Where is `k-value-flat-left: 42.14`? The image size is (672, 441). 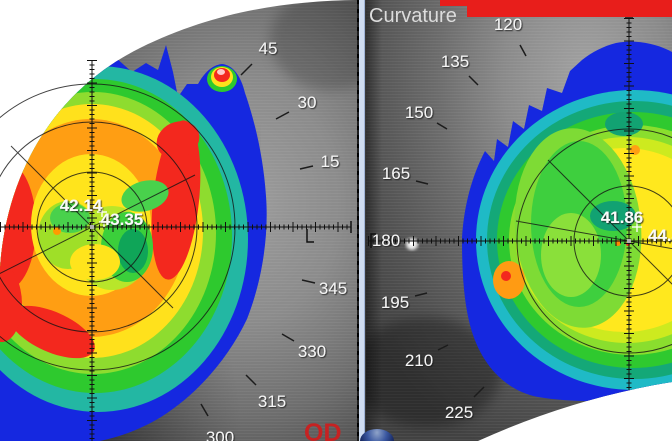 k-value-flat-left: 42.14 is located at coordinates (81, 205).